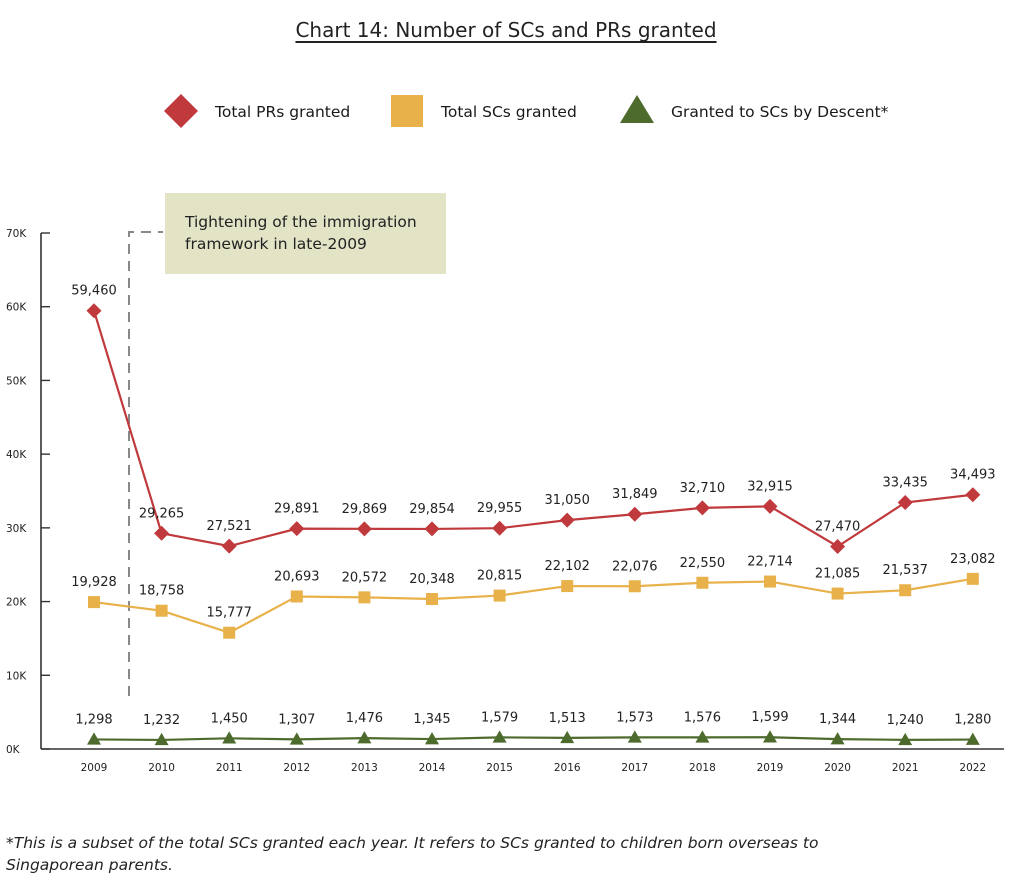  What do you see at coordinates (770, 486) in the screenshot?
I see `data-label-0: 32,915` at bounding box center [770, 486].